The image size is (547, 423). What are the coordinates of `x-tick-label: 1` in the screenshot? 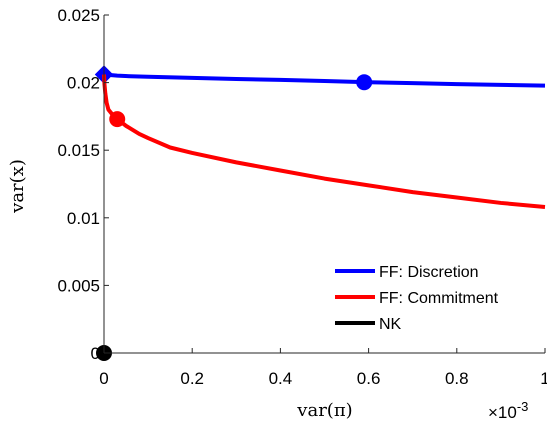 It's located at (543, 378).